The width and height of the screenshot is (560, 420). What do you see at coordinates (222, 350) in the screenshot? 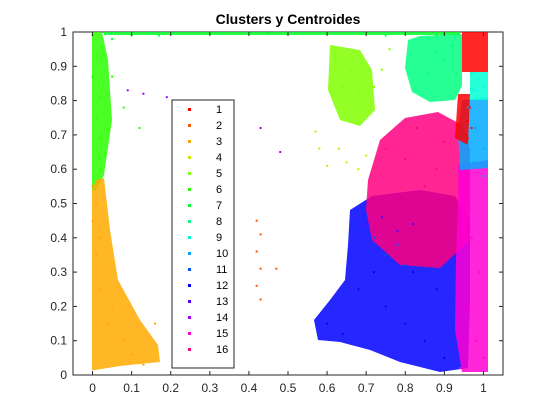
I see `legend-label-16: 16` at bounding box center [222, 350].